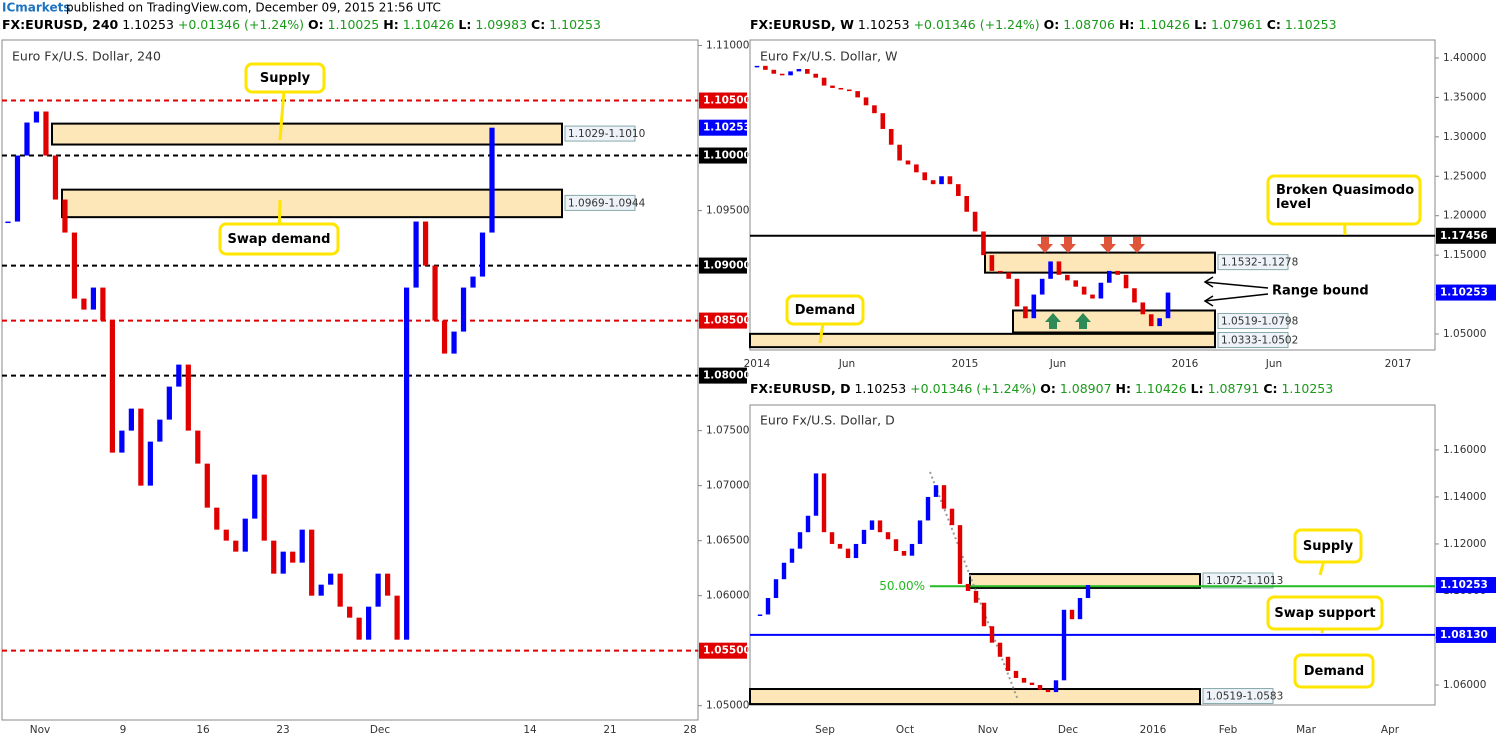  What do you see at coordinates (727, 486) in the screenshot?
I see `y-tick-label: 1.07000` at bounding box center [727, 486].